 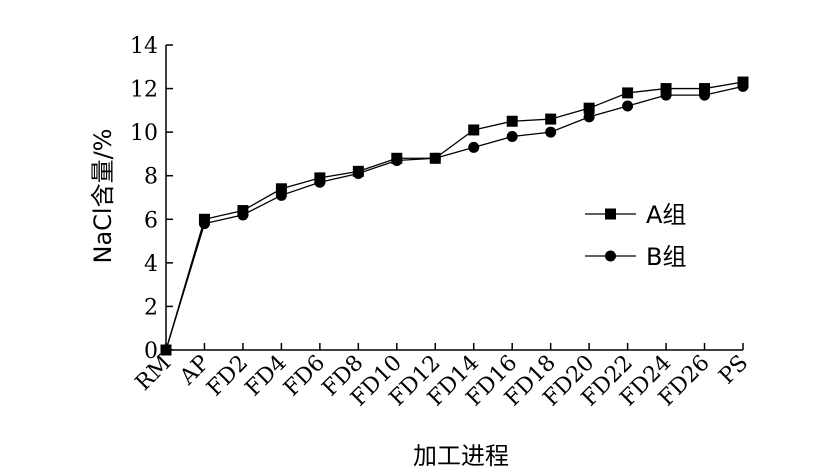 I want to click on y-tick-label: 2, so click(x=151, y=307).